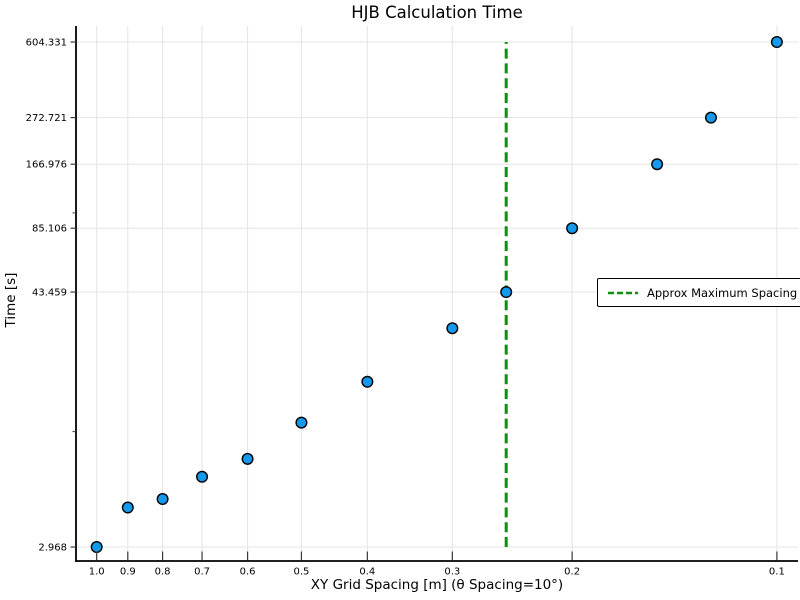 This screenshot has width=800, height=600. I want to click on x-tick-label: 0.3, so click(452, 572).